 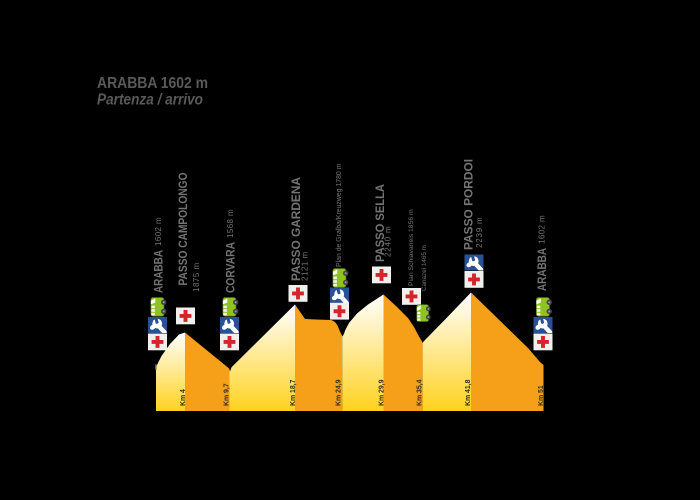 I want to click on svg-text: CORVARA, so click(x=231, y=267).